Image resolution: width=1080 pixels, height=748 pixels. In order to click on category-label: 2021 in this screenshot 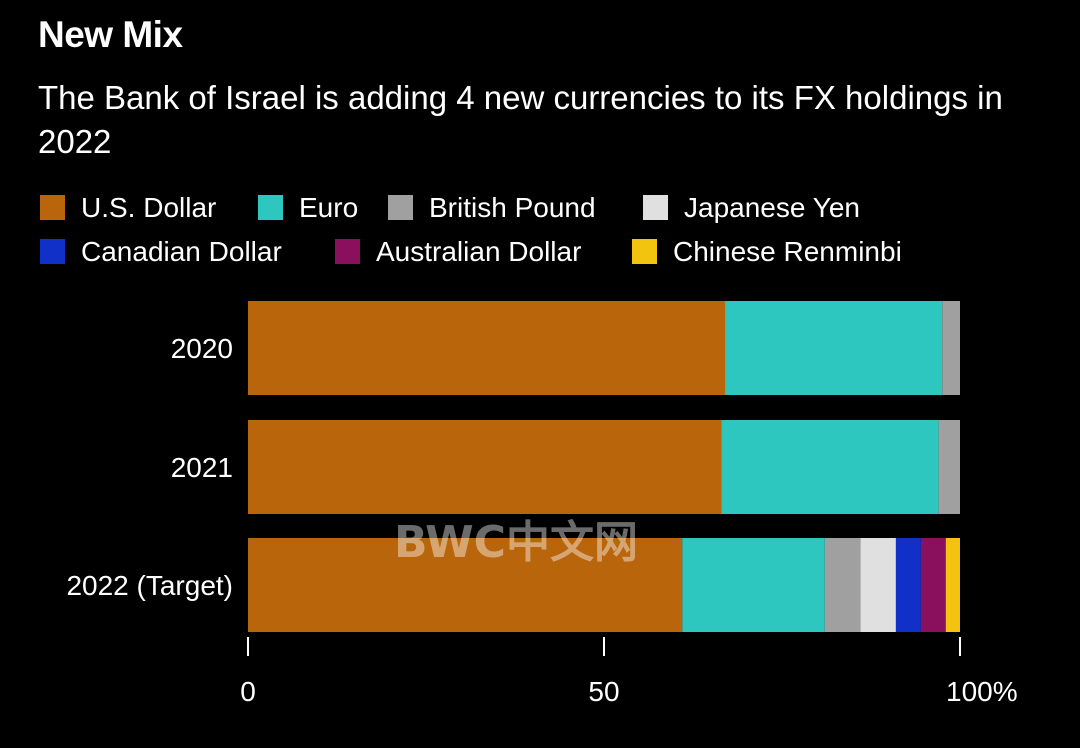, I will do `click(202, 467)`.